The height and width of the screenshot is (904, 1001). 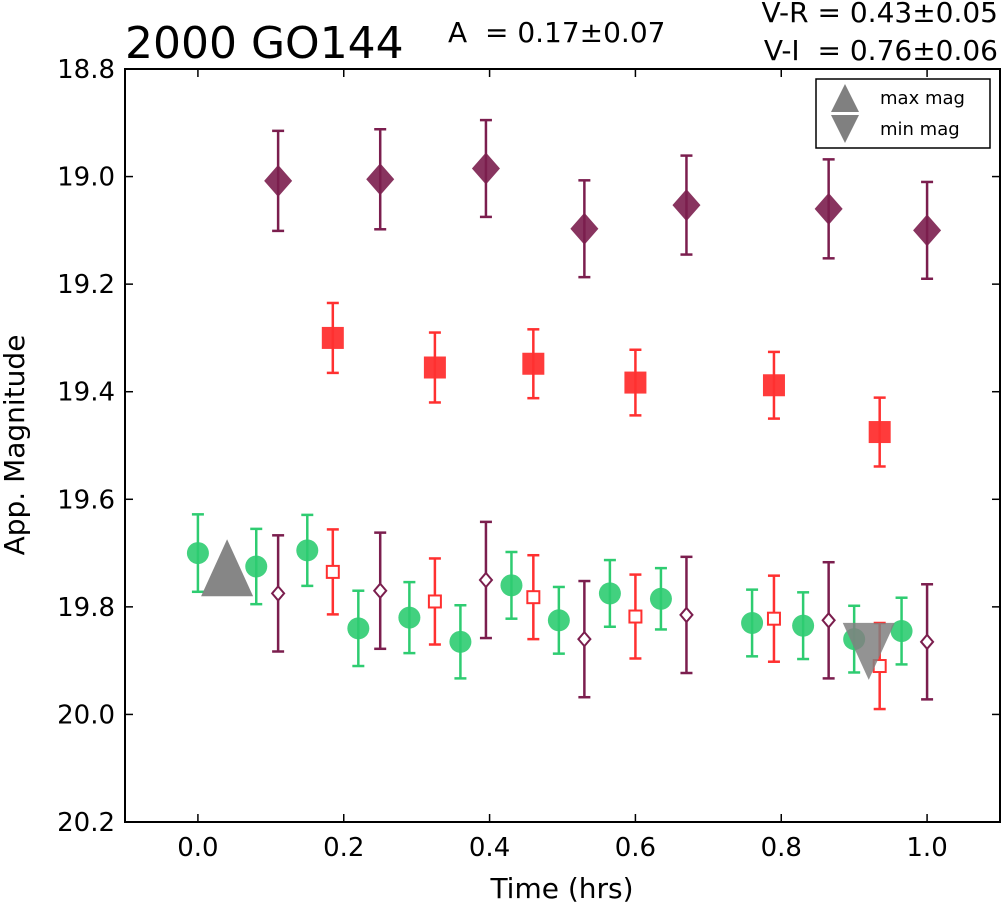 I want to click on legend-min-mag-marker, so click(x=845, y=129).